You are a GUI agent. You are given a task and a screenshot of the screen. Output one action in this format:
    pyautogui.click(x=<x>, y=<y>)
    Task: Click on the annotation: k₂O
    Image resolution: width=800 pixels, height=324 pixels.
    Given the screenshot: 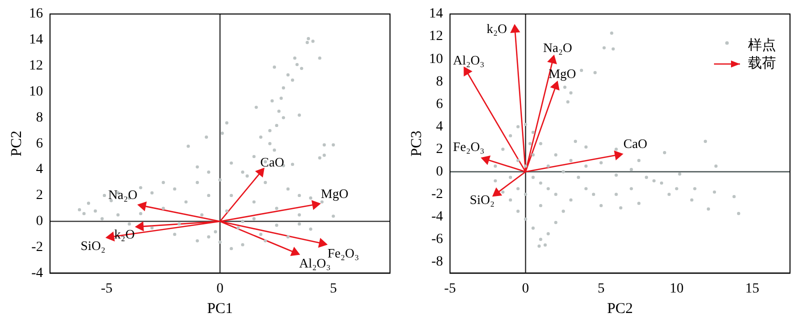 What is the action you would take?
    pyautogui.click(x=496, y=28)
    